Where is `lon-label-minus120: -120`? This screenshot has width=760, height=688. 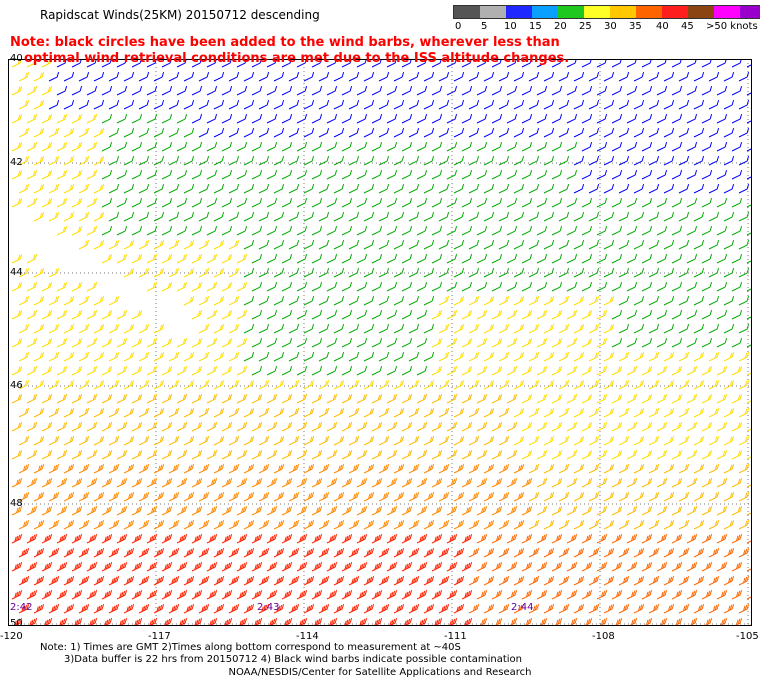
lon-label-minus120: -120 is located at coordinates (11, 636).